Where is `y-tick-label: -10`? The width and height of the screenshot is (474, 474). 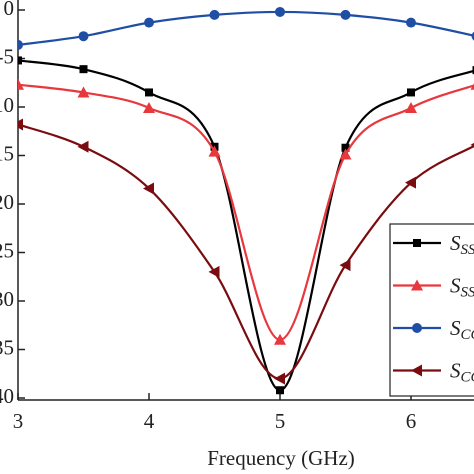
y-tick-label: -10 is located at coordinates (7, 105).